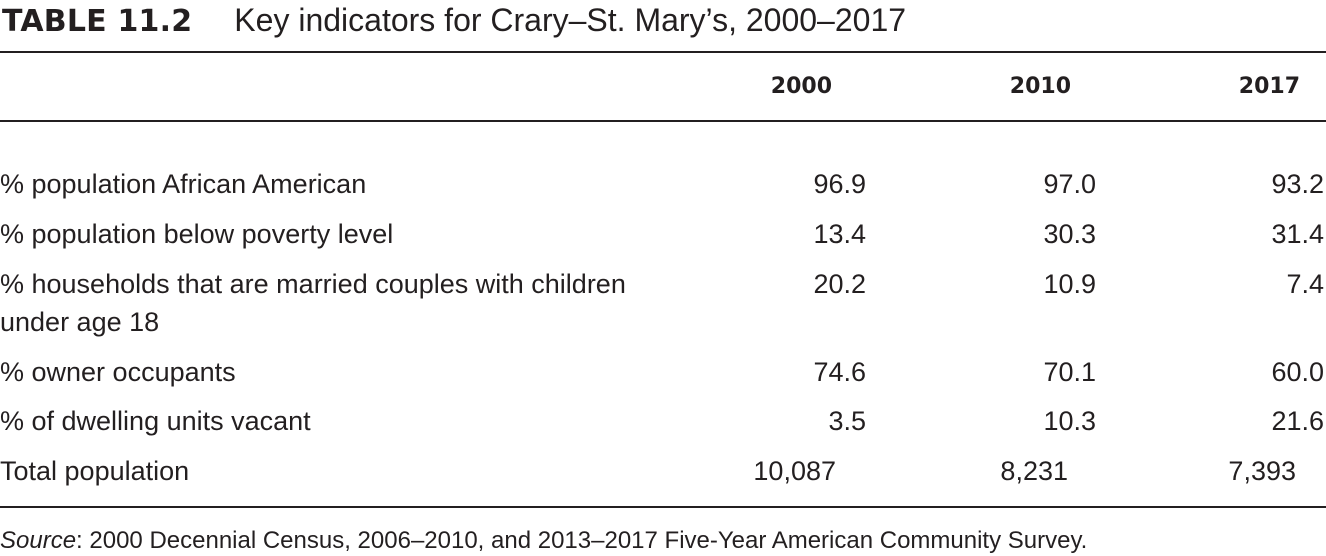 Image resolution: width=1326 pixels, height=556 pixels. Describe the element at coordinates (95, 471) in the screenshot. I see `row-label: Total population` at that location.